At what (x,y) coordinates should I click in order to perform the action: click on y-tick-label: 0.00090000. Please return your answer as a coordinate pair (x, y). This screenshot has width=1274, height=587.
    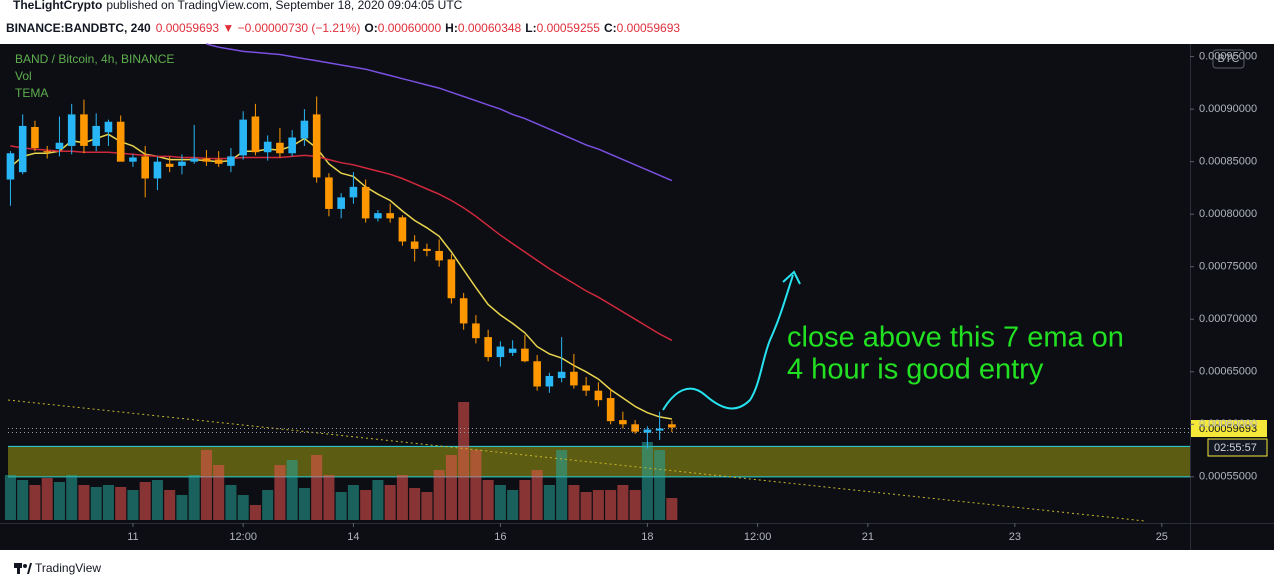
    Looking at the image, I should click on (1228, 109).